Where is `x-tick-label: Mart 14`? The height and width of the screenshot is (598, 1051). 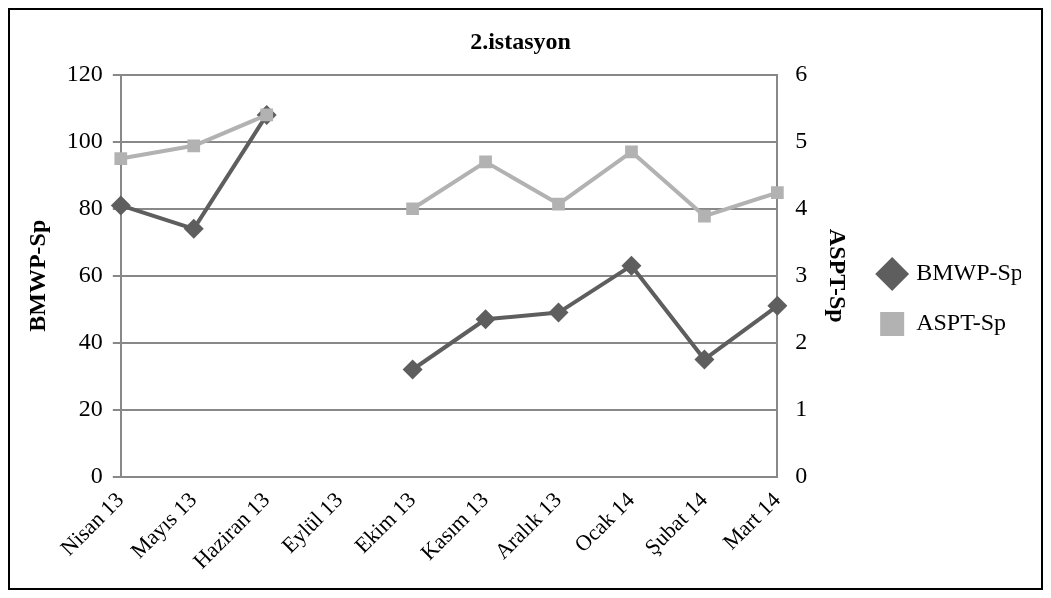 x-tick-label: Mart 14 is located at coordinates (751, 520).